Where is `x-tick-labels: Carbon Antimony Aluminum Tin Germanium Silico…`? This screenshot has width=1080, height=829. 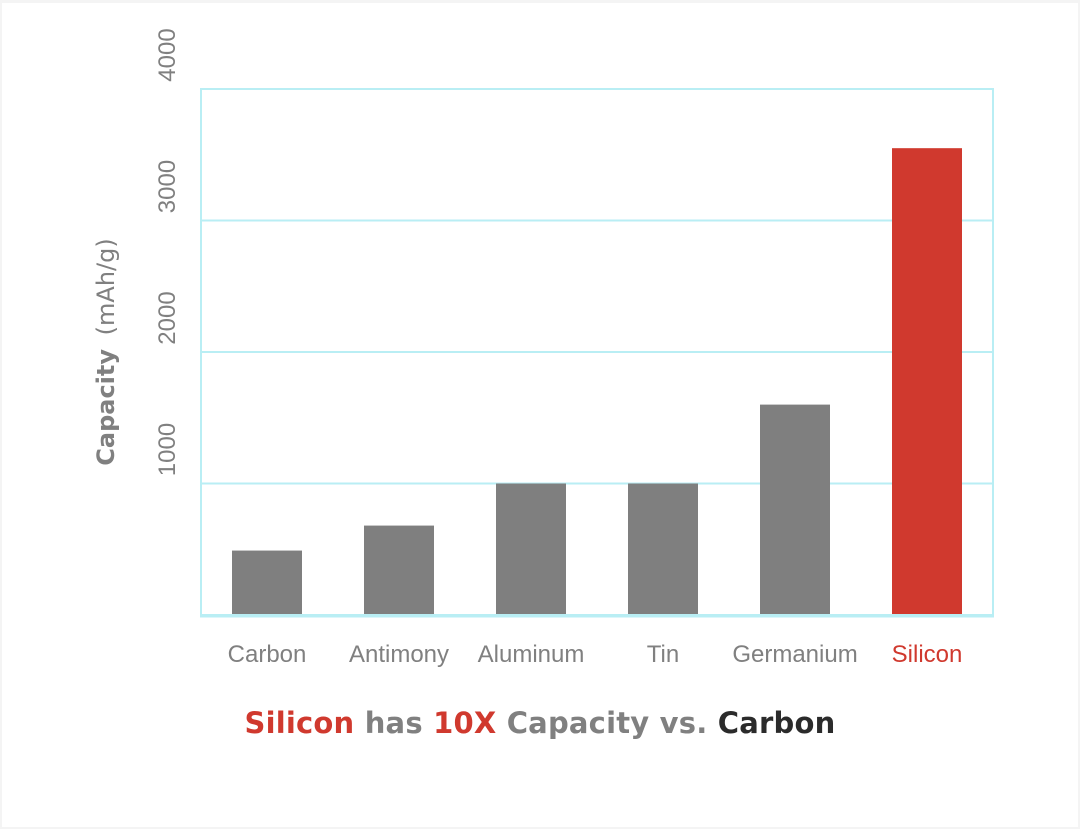 x-tick-labels: Carbon Antimony Aluminum Tin Germanium Silico… is located at coordinates (595, 654).